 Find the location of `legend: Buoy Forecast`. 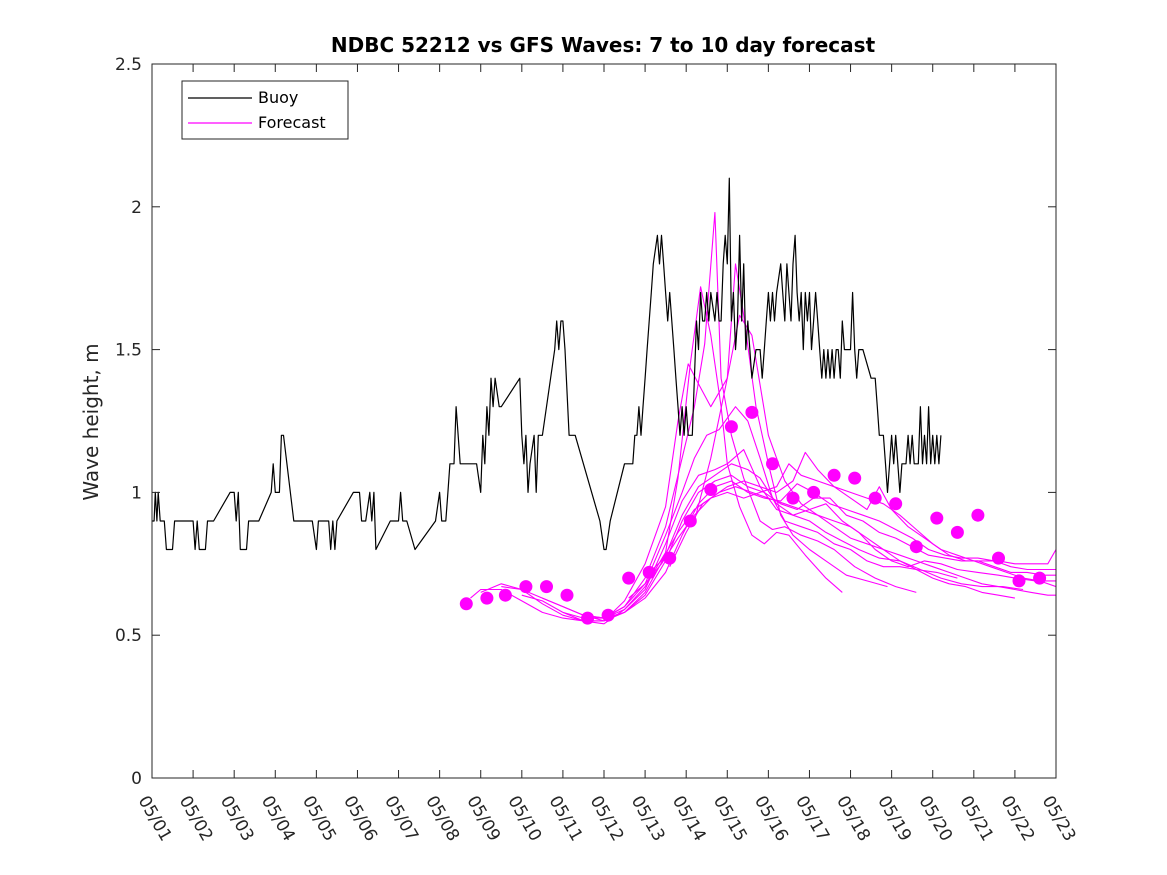

legend: Buoy Forecast is located at coordinates (265, 110).